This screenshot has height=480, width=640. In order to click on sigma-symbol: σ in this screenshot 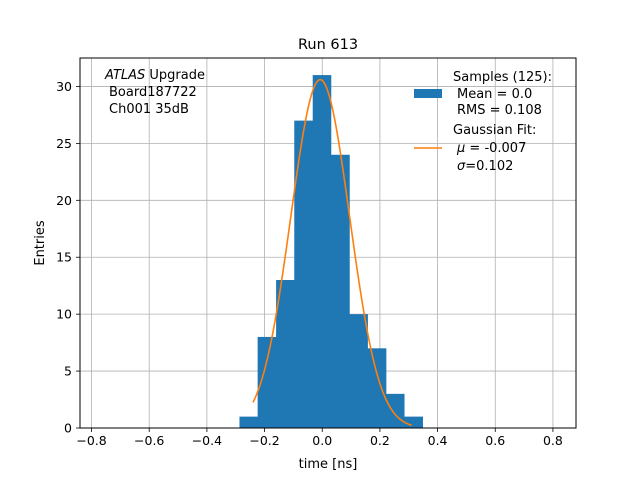, I will do `click(461, 166)`.